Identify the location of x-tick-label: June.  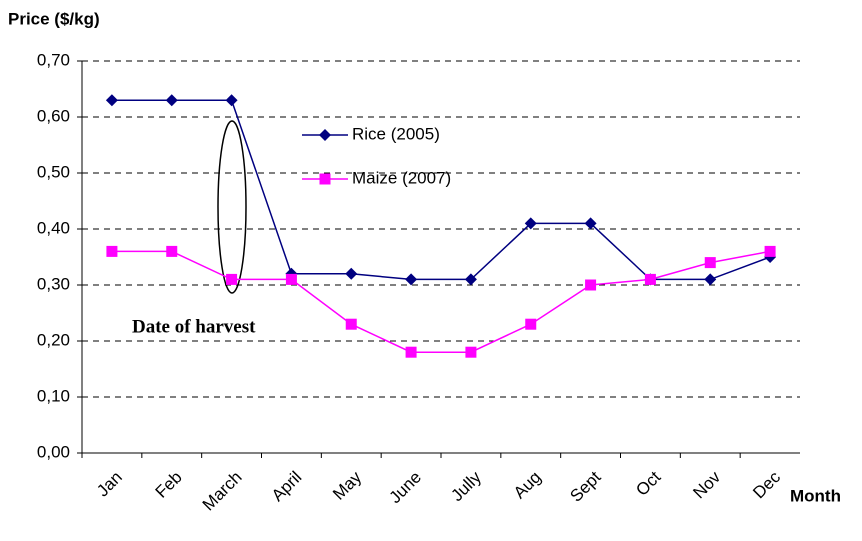
(406, 488).